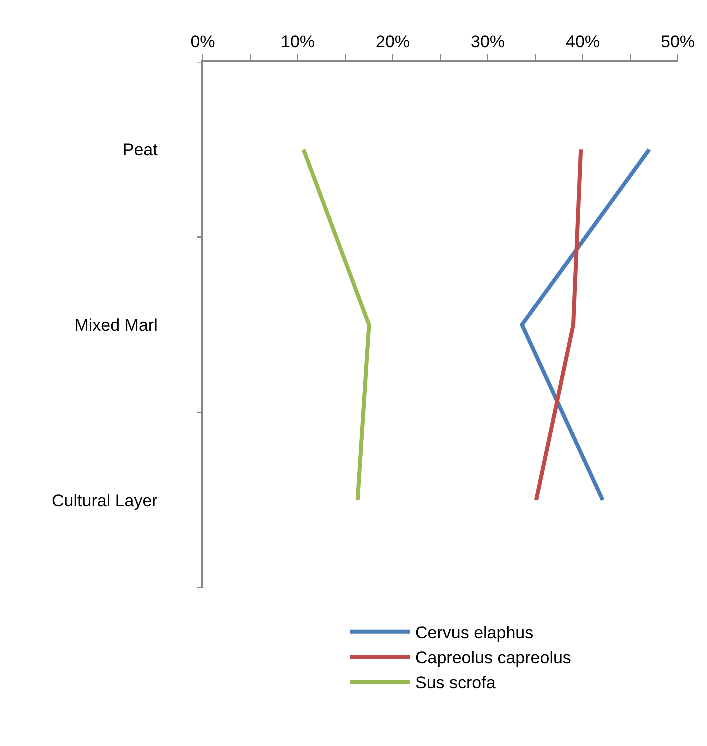 The image size is (707, 746). Describe the element at coordinates (475, 632) in the screenshot. I see `legend-label: Cervus elaphus` at that location.